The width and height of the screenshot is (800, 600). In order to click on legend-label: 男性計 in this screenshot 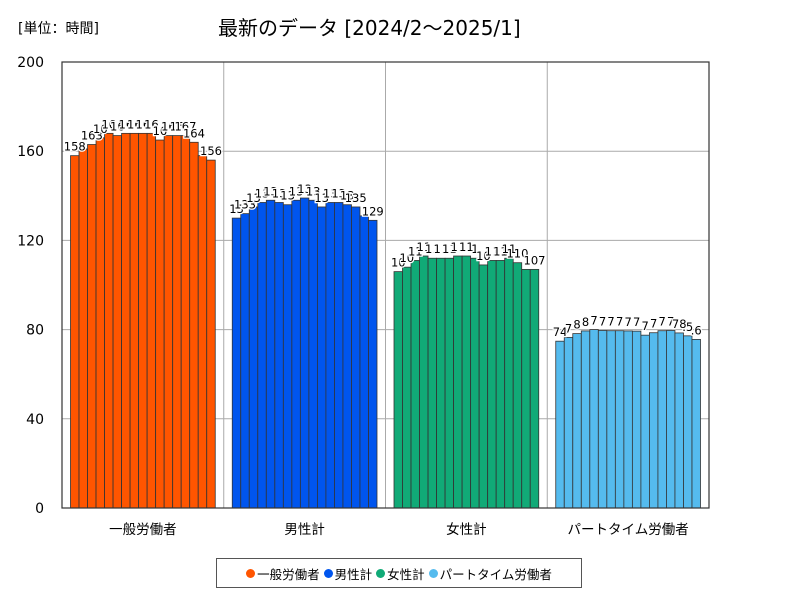, I will do `click(353, 574)`.